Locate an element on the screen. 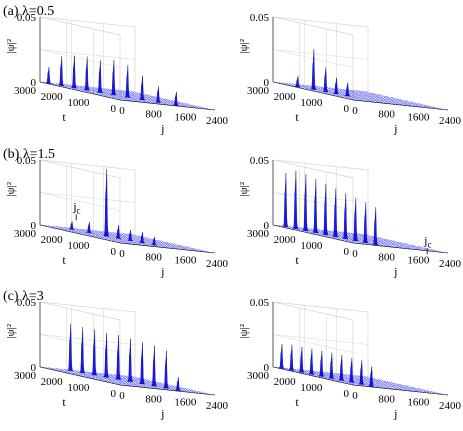 The height and width of the screenshot is (431, 463). row-label-b: (b) λ=1.5 is located at coordinates (29, 154).